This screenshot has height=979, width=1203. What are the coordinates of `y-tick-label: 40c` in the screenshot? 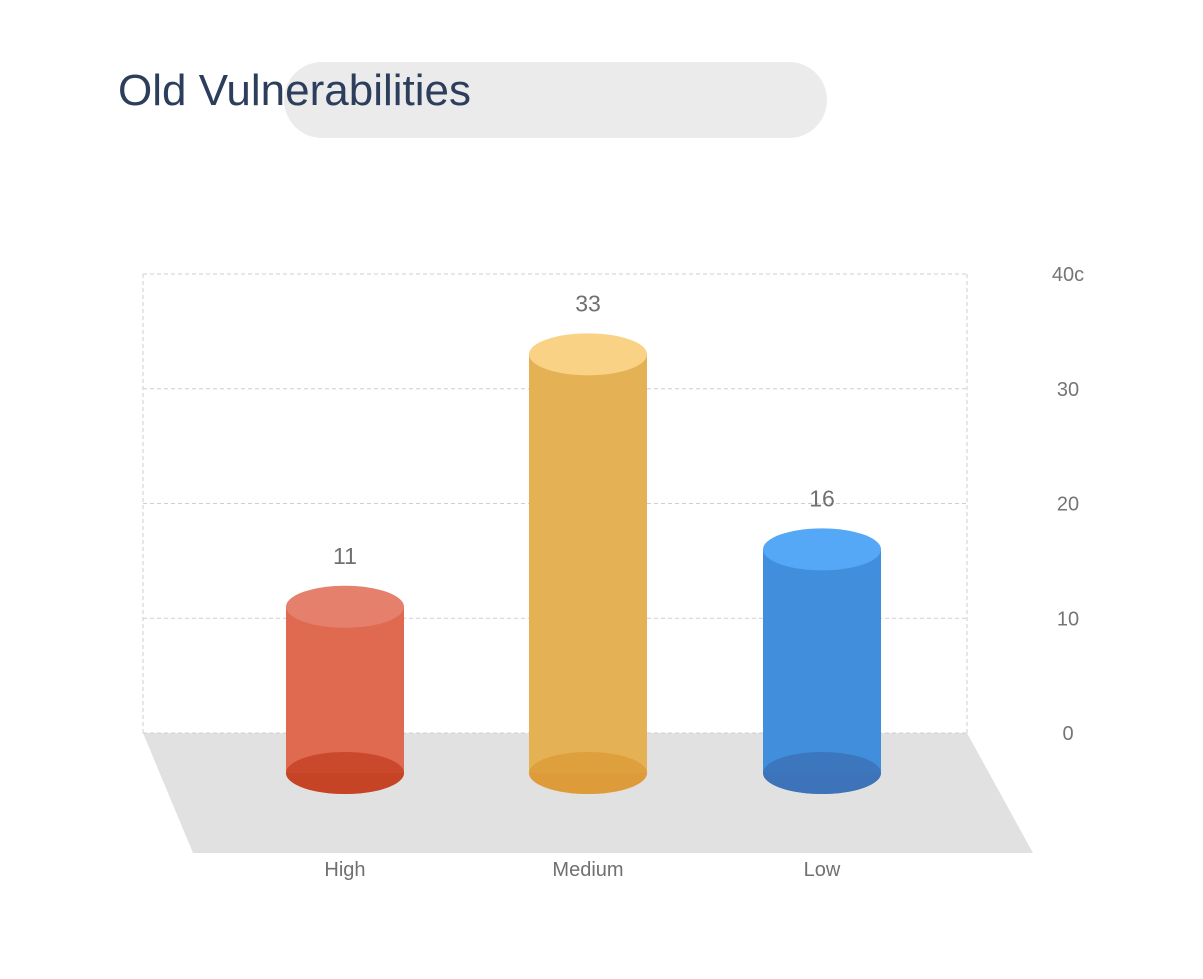 It's located at (1068, 275).